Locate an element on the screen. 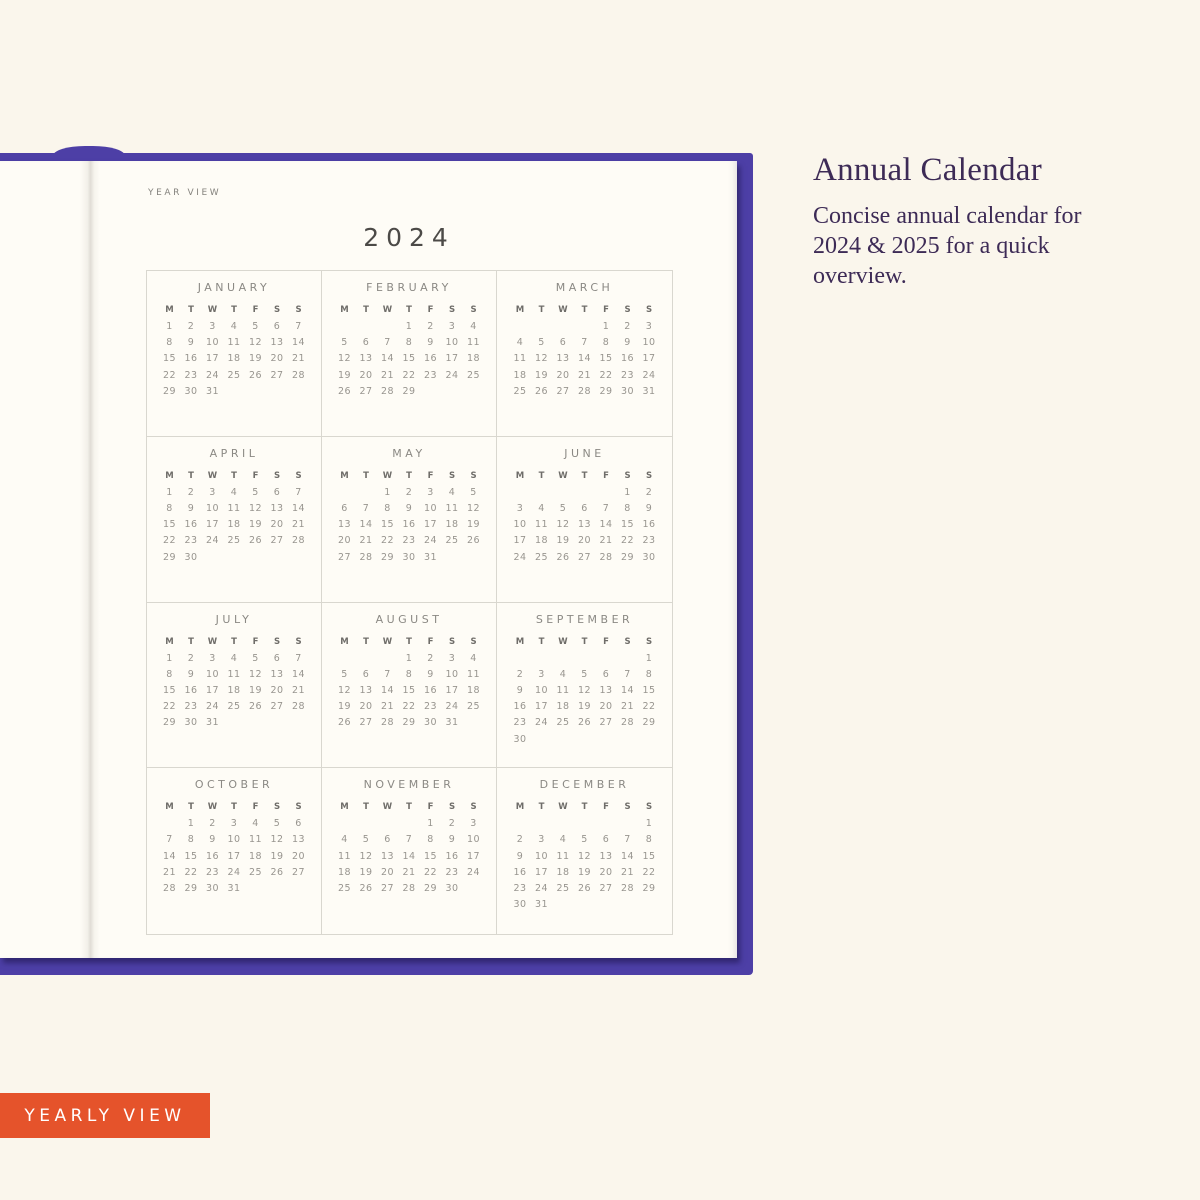  date-cell: 11 is located at coordinates (541, 525).